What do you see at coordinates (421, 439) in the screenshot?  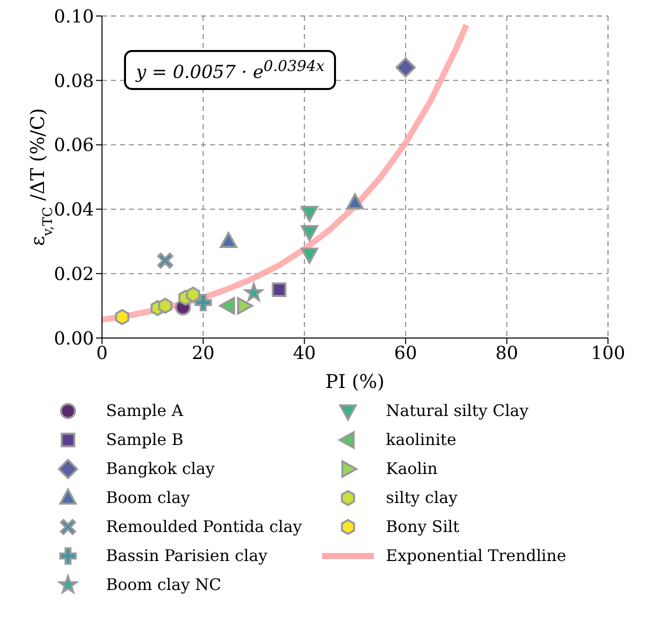 I see `legend-label: kaolinite` at bounding box center [421, 439].